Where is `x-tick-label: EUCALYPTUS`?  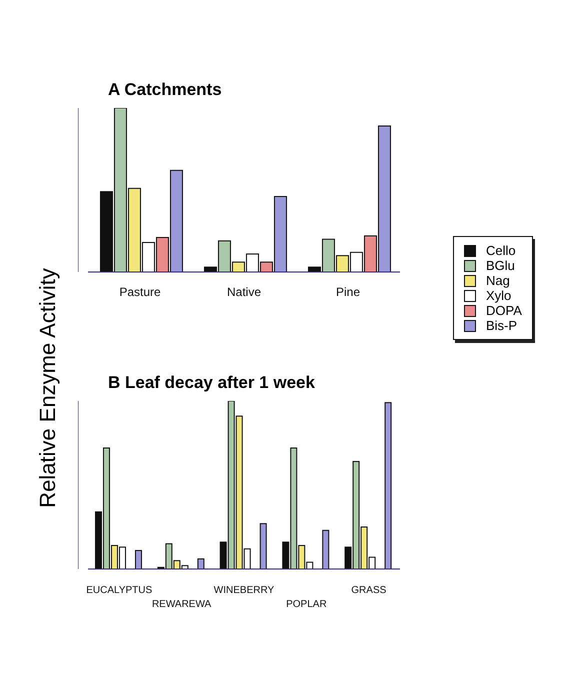
x-tick-label: EUCALYPTUS is located at coordinates (119, 590).